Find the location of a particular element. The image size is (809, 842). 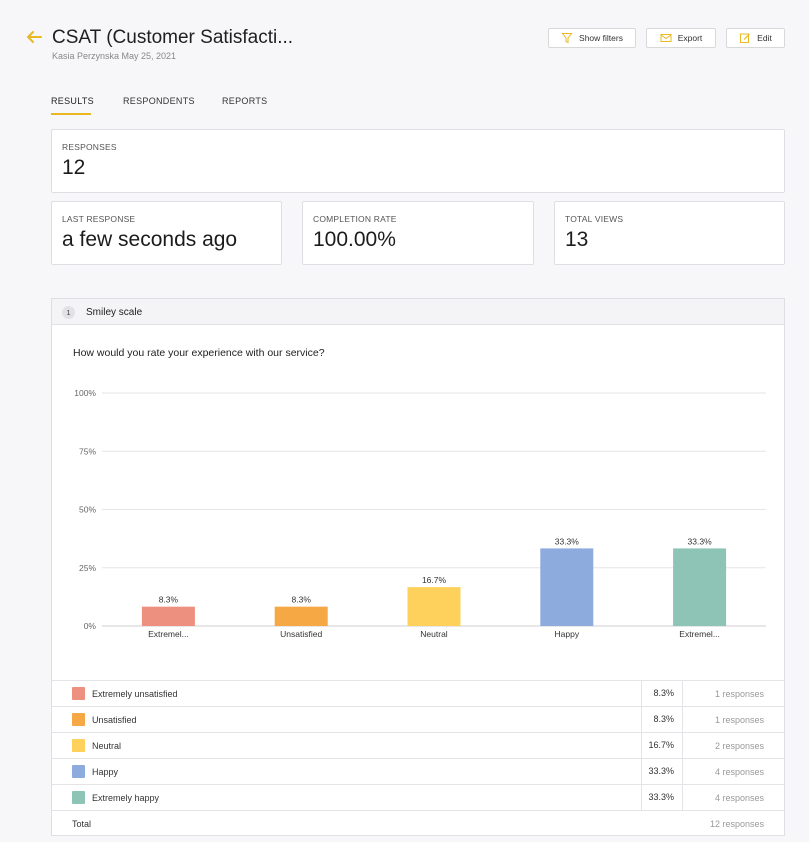

x-tick-label: Happy is located at coordinates (567, 634).